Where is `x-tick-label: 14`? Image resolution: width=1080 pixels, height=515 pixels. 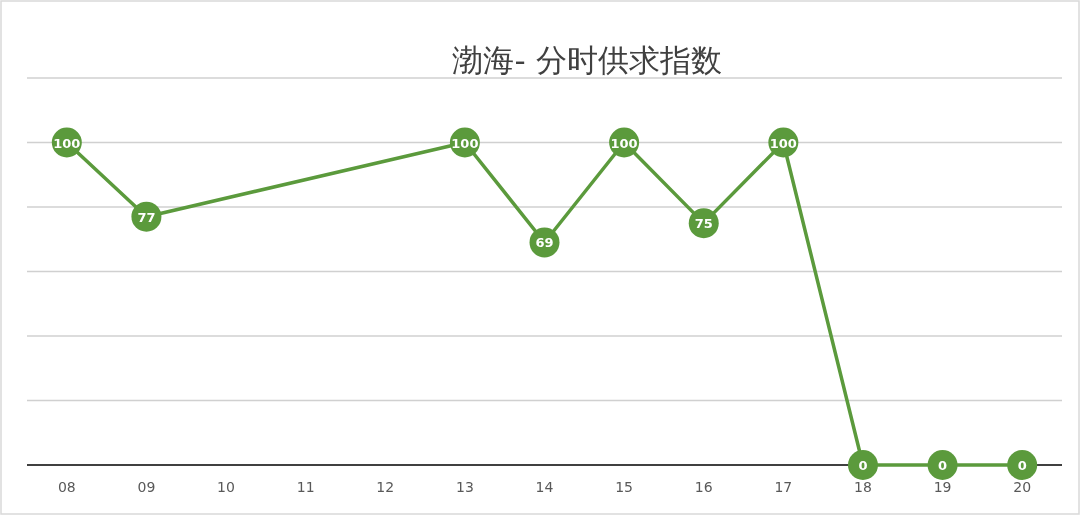 x-tick-label: 14 is located at coordinates (544, 487).